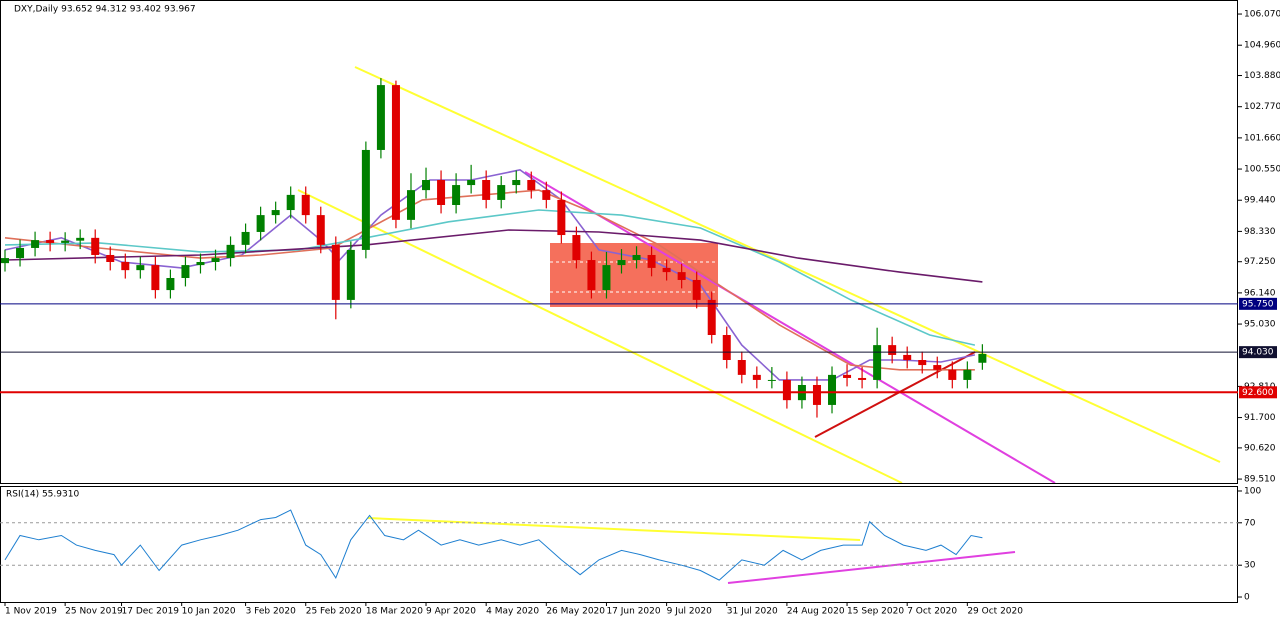 The height and width of the screenshot is (622, 1280). I want to click on price-level-label: 95.750, so click(1258, 304).